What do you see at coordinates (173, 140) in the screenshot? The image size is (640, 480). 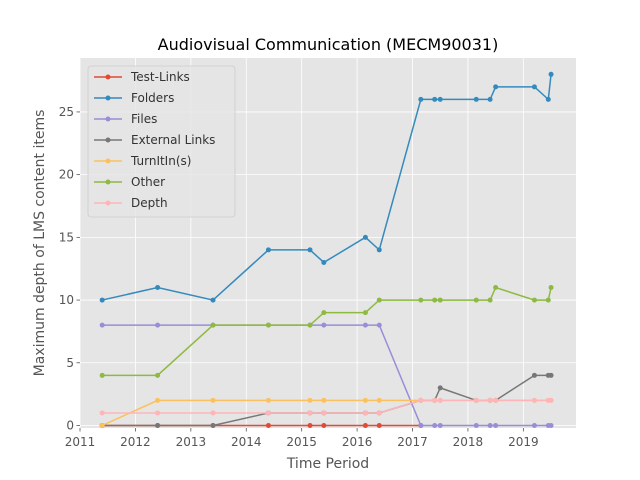 I see `legend-label: External Links` at bounding box center [173, 140].